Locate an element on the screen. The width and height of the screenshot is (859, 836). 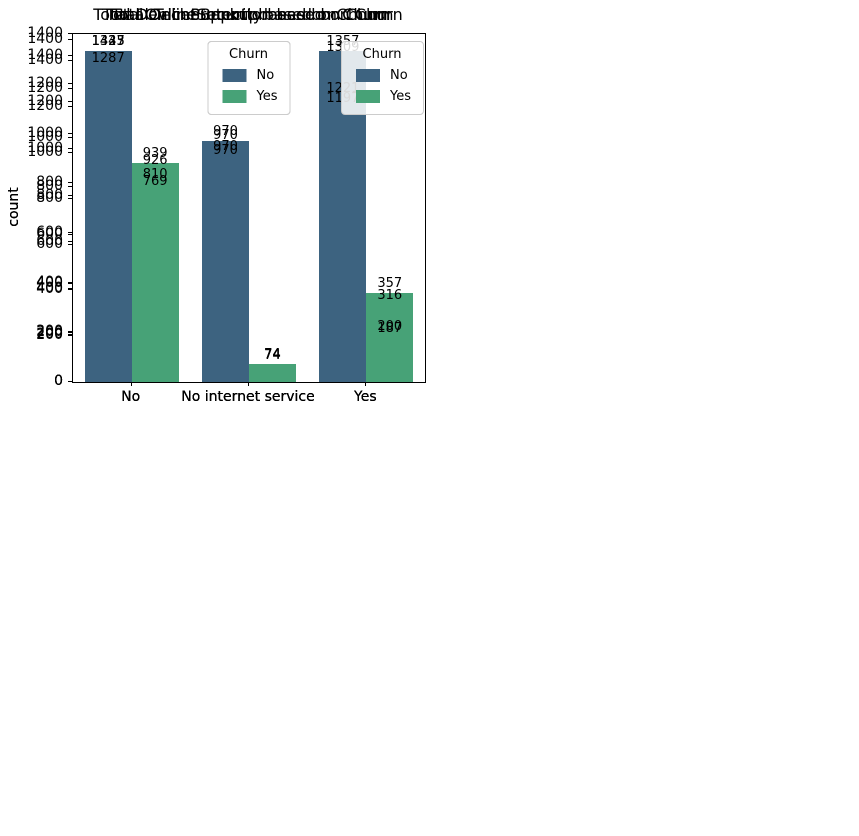
bar-value-label: 939 is located at coordinates (155, 154).